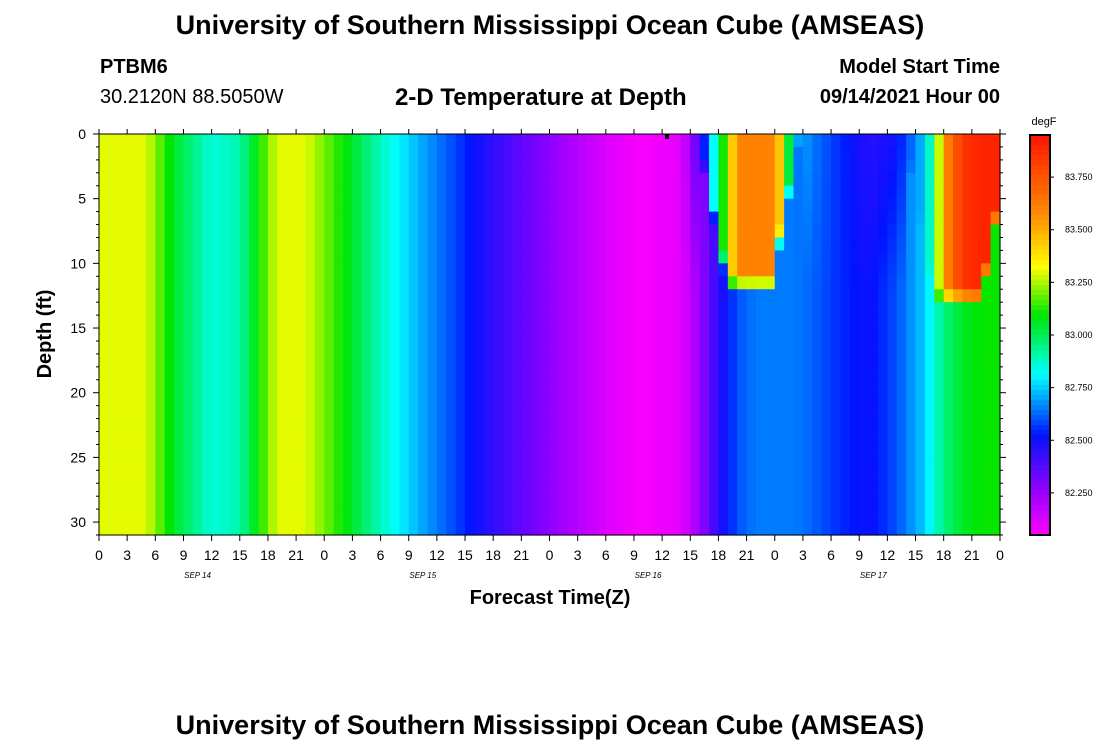 Image resolution: width=1100 pixels, height=750 pixels. Describe the element at coordinates (465, 555) in the screenshot. I see `x-tick-label: 15` at that location.